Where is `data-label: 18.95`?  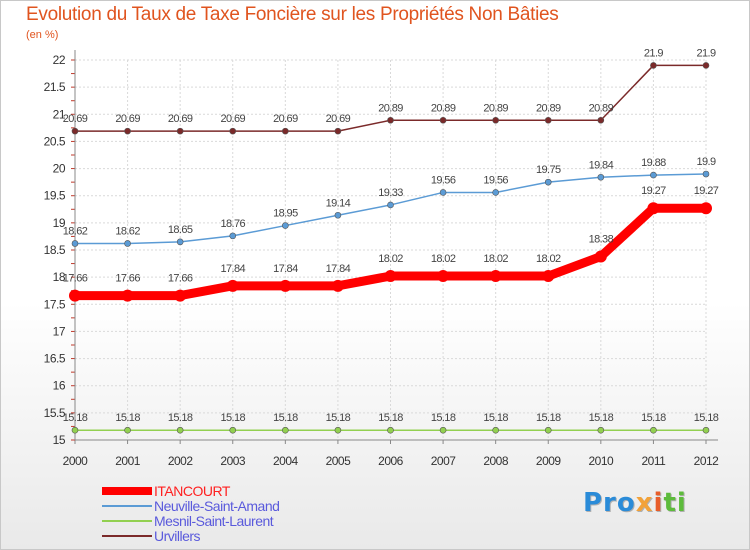
data-label: 18.95 is located at coordinates (285, 214).